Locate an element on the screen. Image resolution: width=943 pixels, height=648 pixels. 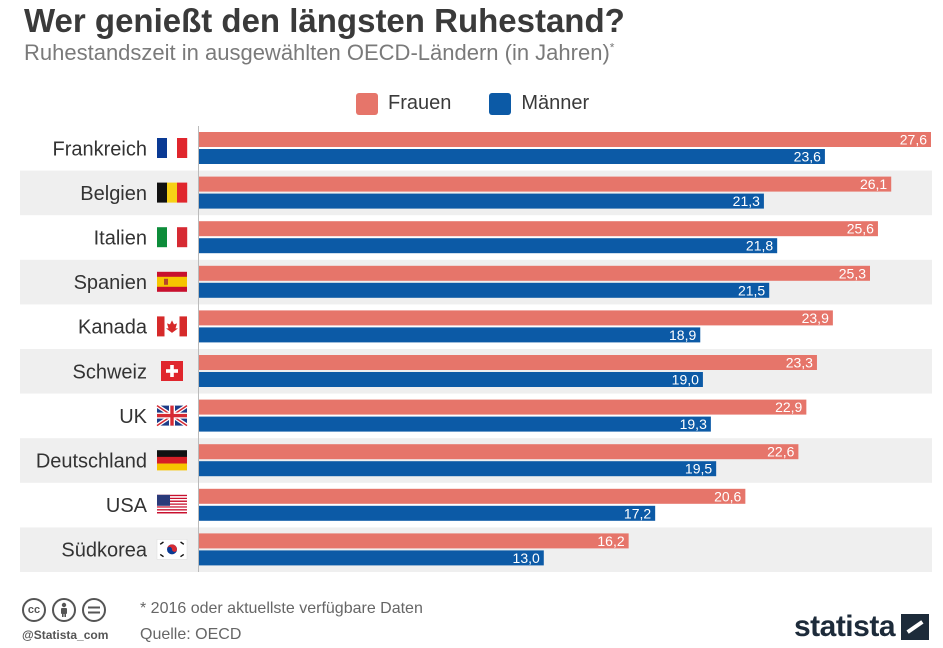
data-label-maenner: 18,9 is located at coordinates (682, 335).